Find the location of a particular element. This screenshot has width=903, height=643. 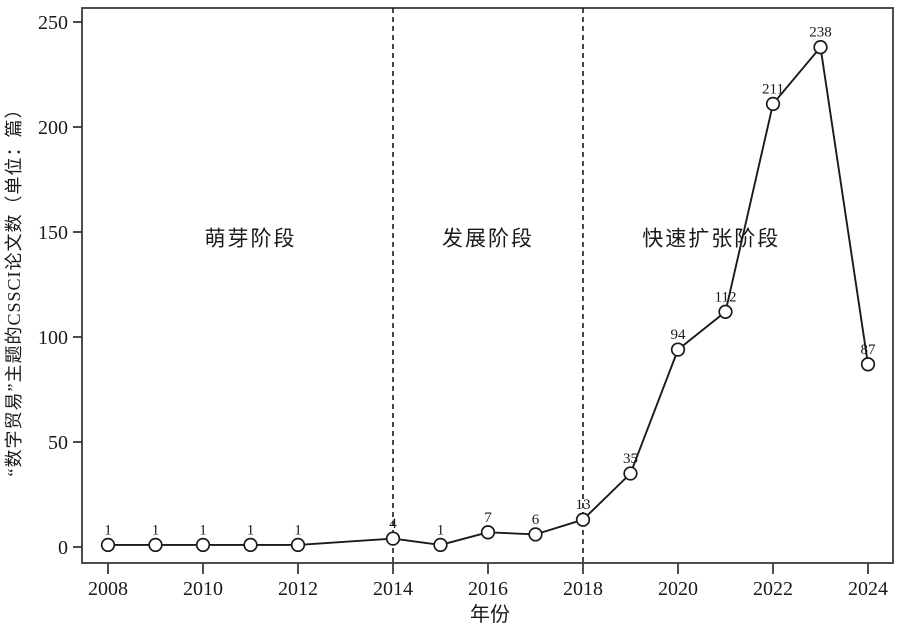

x-tick-label: 2022 is located at coordinates (773, 589).